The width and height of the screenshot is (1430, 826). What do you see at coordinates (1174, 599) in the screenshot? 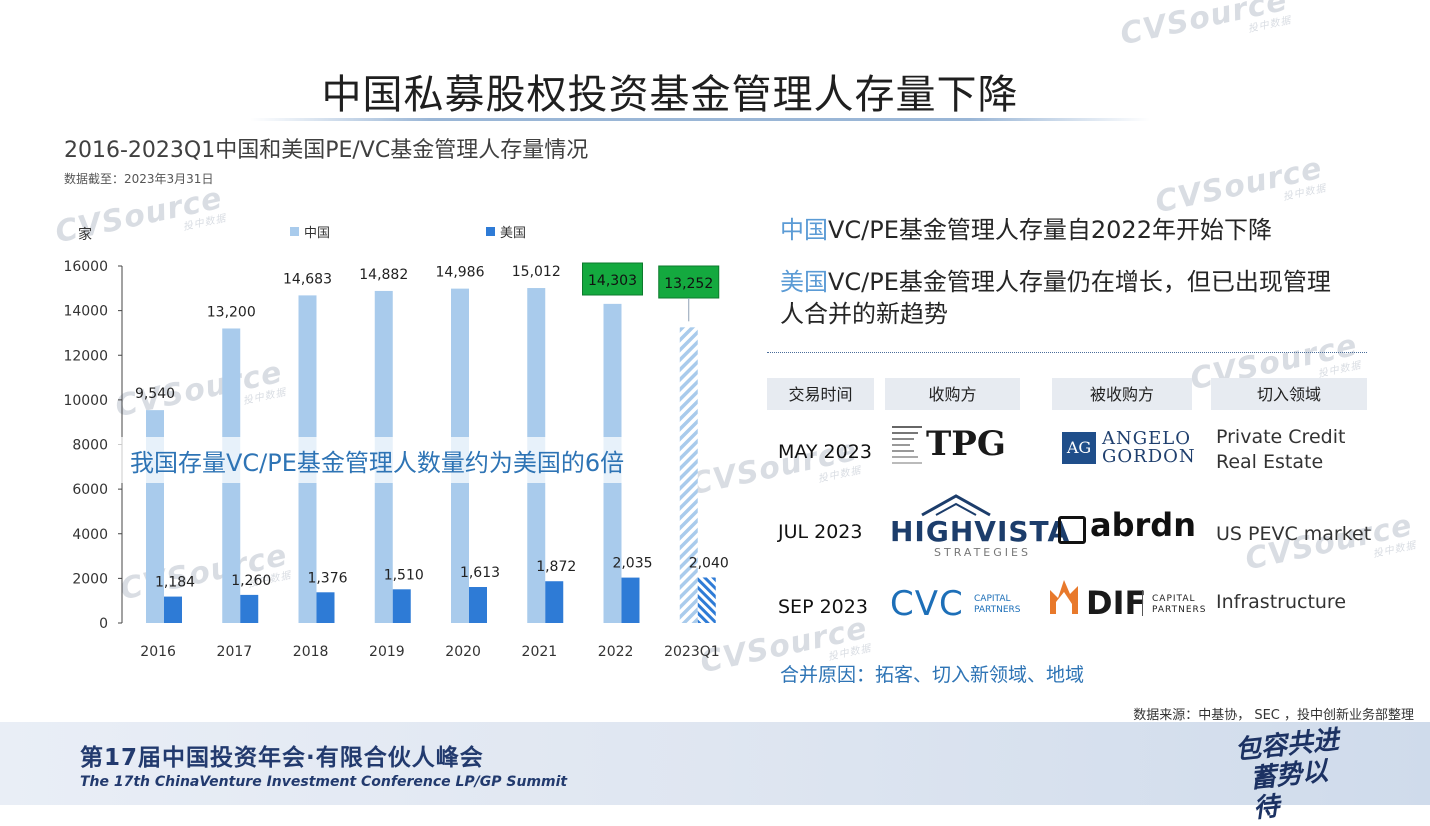
I see `dif-sub-line: CAPITAL` at bounding box center [1174, 599].